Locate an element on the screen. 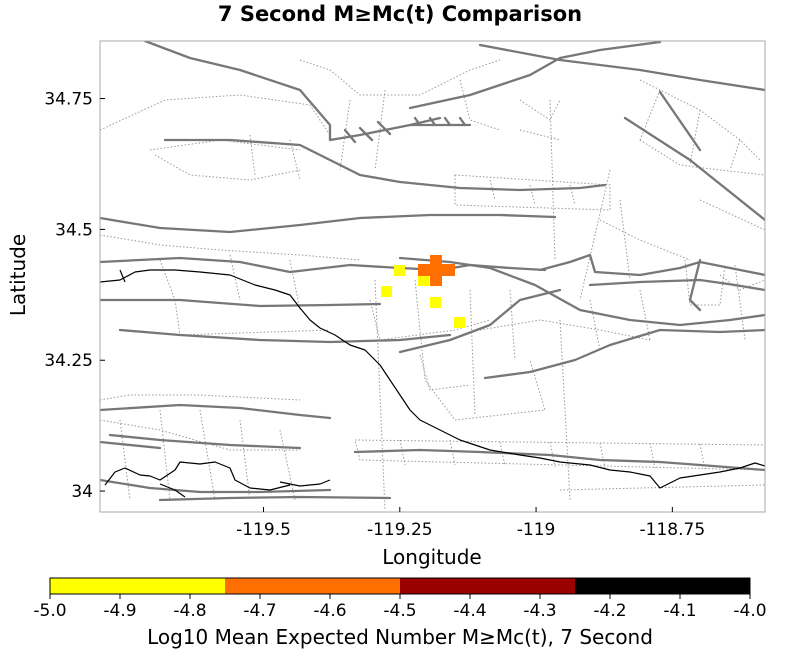 The image size is (800, 660). colorbar-tick-label: -5.0 is located at coordinates (49, 611).